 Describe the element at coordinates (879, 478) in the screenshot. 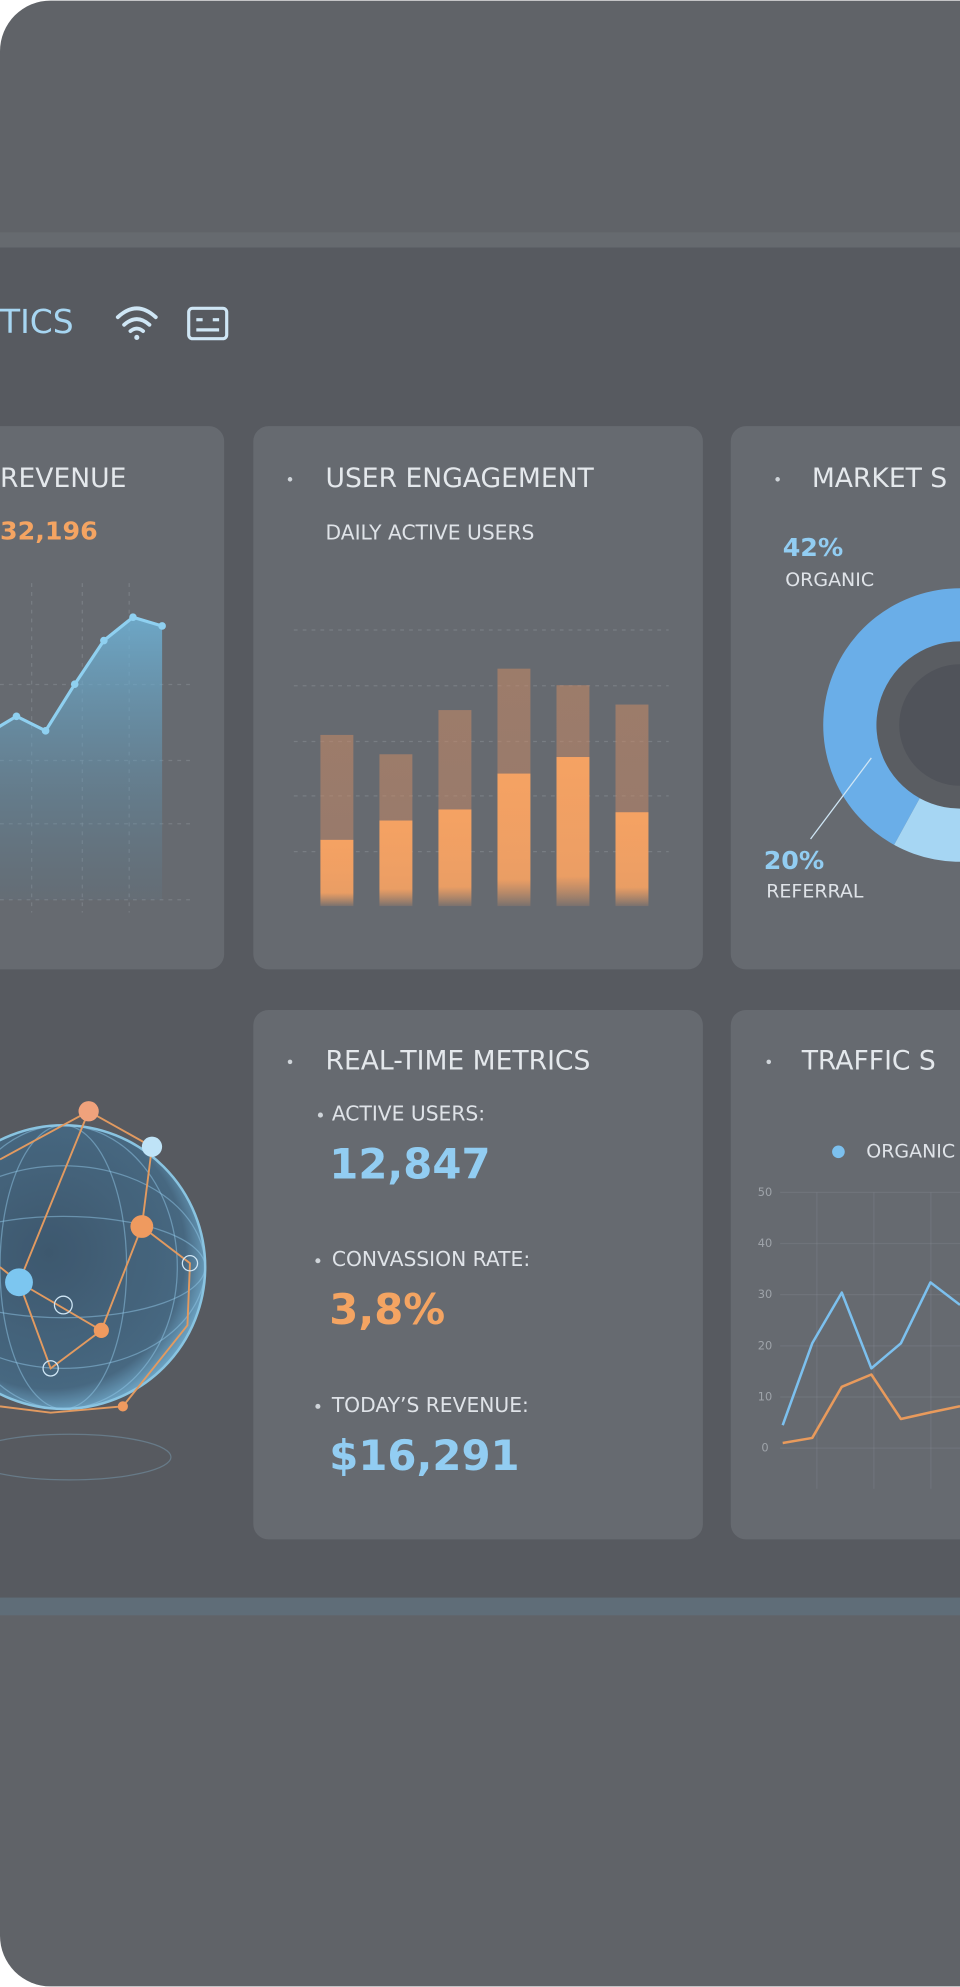

I see `card-title: MARKET S` at that location.